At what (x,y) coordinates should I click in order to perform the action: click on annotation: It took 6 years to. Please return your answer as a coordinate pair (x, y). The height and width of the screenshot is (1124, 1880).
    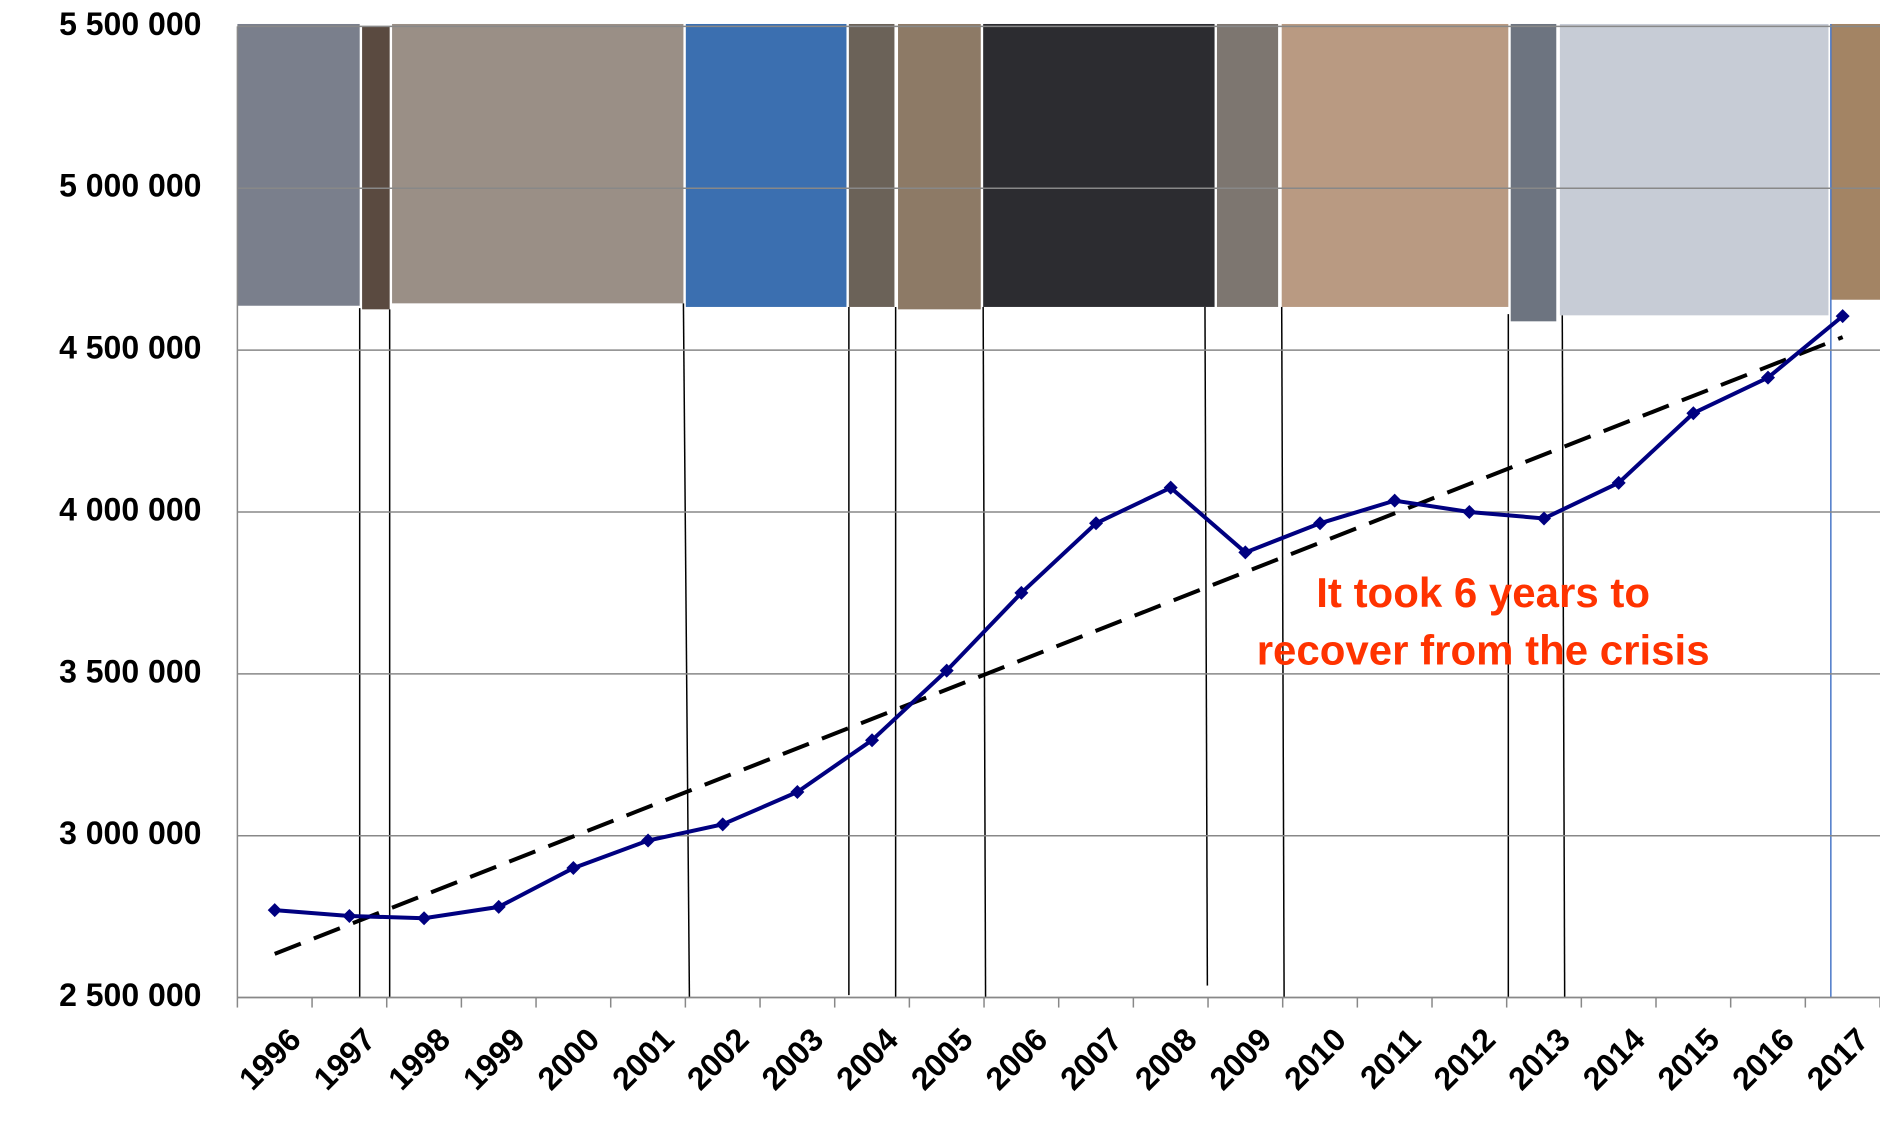
    Looking at the image, I should click on (1483, 592).